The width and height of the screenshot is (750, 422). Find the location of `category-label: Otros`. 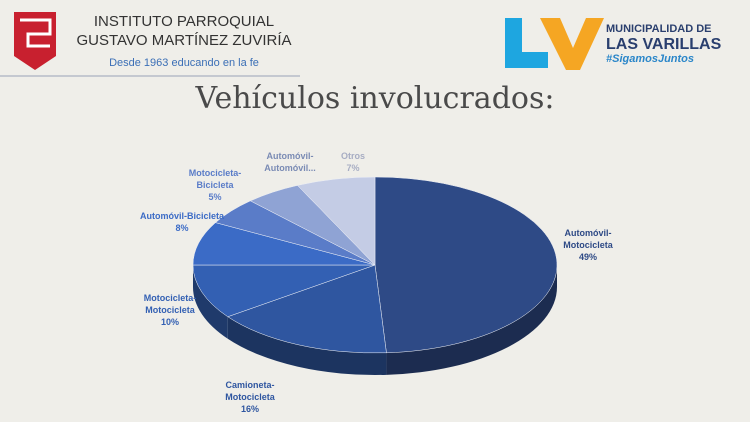

category-label: Otros is located at coordinates (352, 156).